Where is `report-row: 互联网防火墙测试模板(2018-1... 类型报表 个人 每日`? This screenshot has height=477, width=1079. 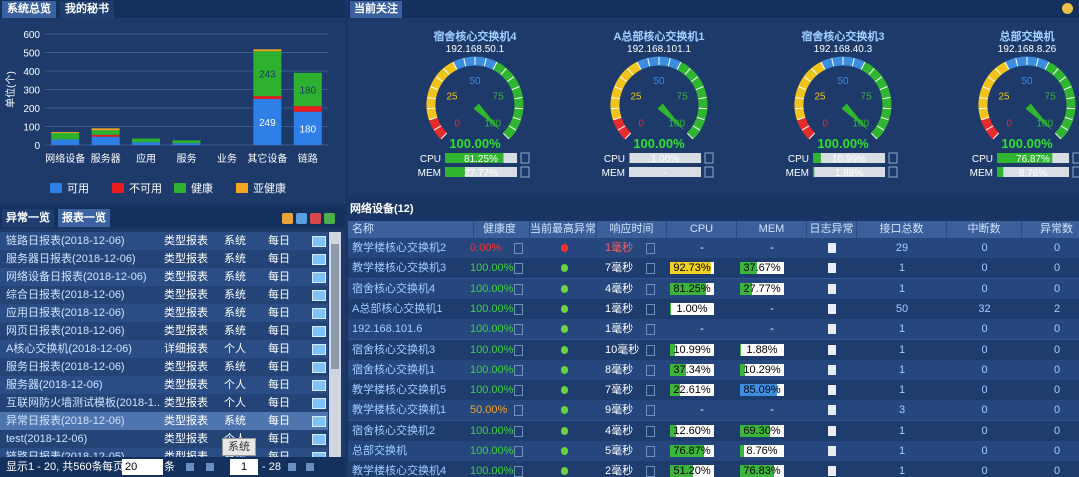
report-row: 互联网防火墙测试模板(2018-1... 类型报表 个人 每日 is located at coordinates (164, 403).